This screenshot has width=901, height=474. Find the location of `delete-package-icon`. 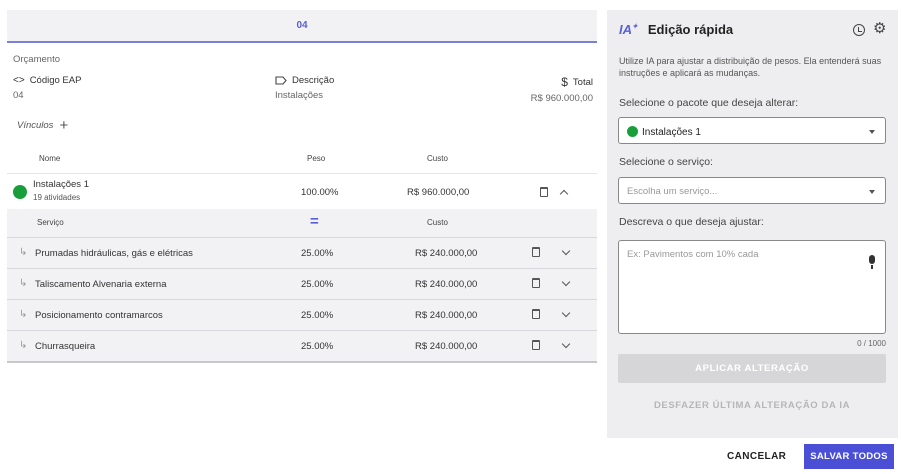

delete-package-icon is located at coordinates (544, 192).